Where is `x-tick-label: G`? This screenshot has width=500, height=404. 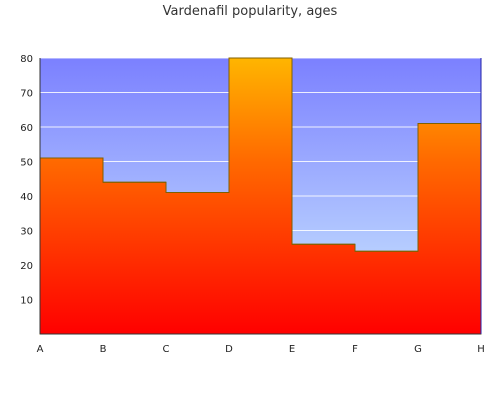 x-tick-label: G is located at coordinates (418, 349).